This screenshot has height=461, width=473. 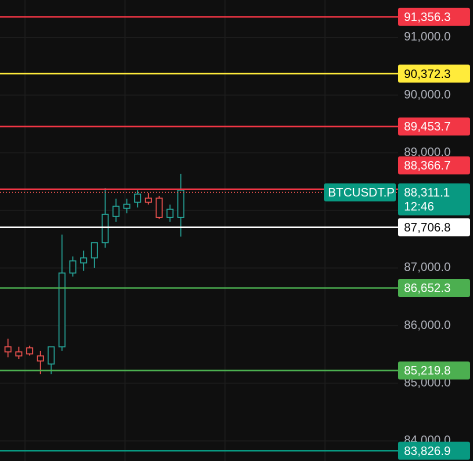 I want to click on level-label: 86,652.3, so click(x=427, y=288).